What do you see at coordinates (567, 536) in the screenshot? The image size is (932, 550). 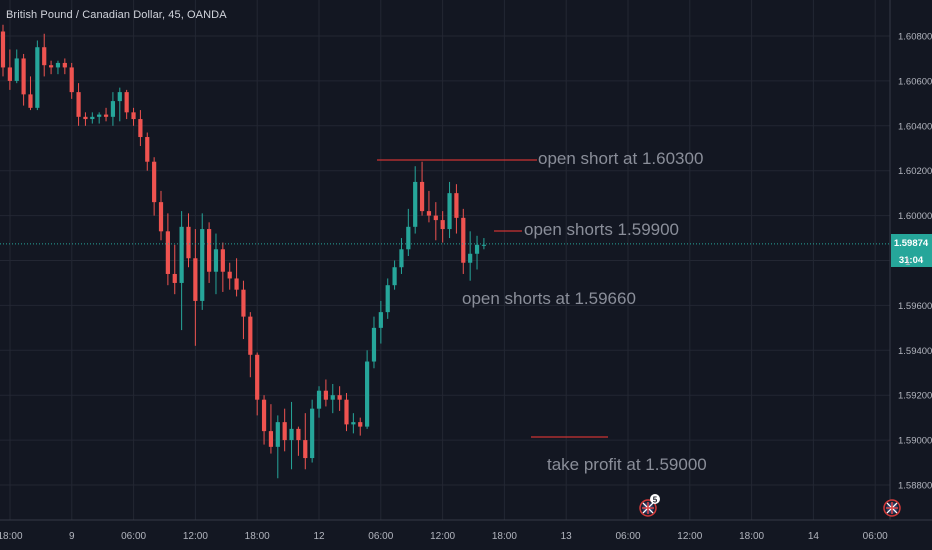 I see `x-tick-label: 13` at bounding box center [567, 536].